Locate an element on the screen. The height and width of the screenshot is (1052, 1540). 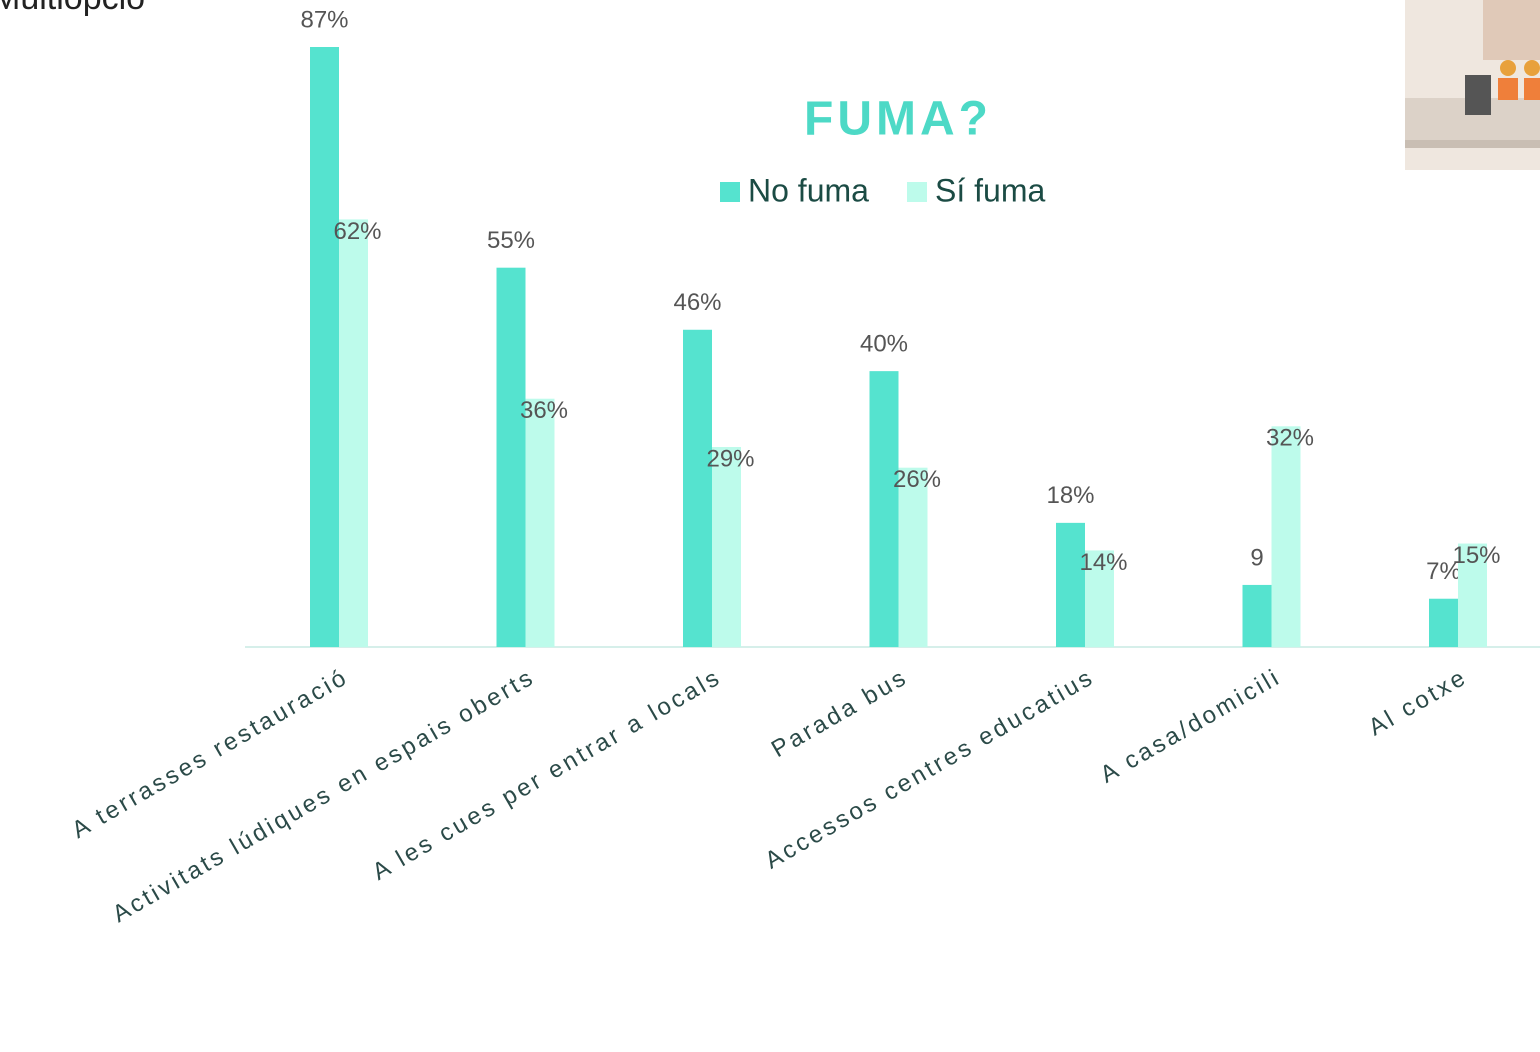
value-label: 7% is located at coordinates (1443, 571).